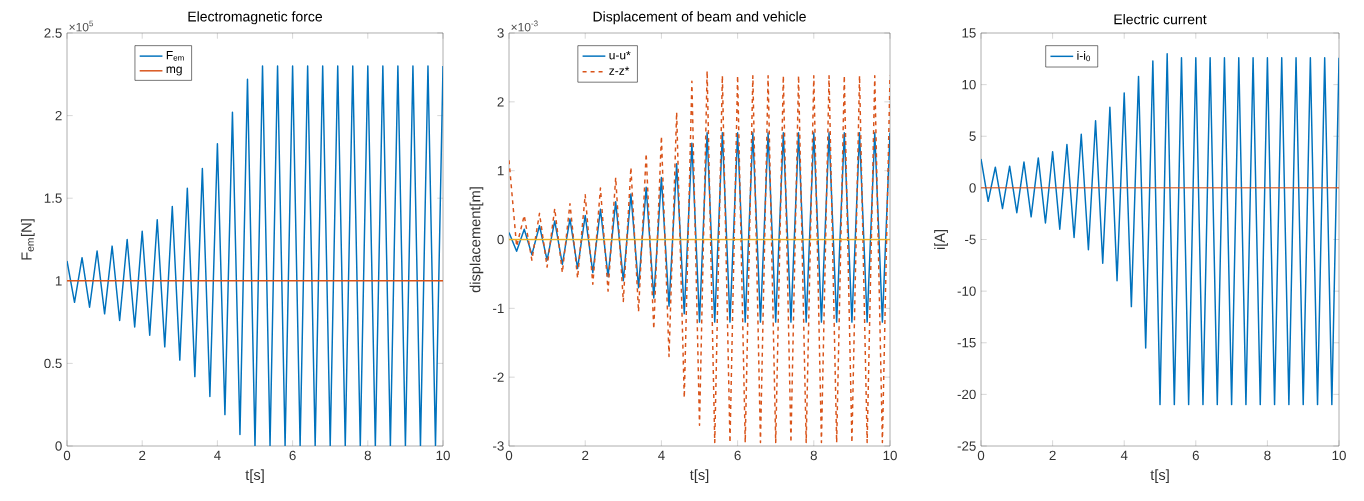 The width and height of the screenshot is (1364, 501). I want to click on chart-title: Electromagnetic force, so click(255, 18).